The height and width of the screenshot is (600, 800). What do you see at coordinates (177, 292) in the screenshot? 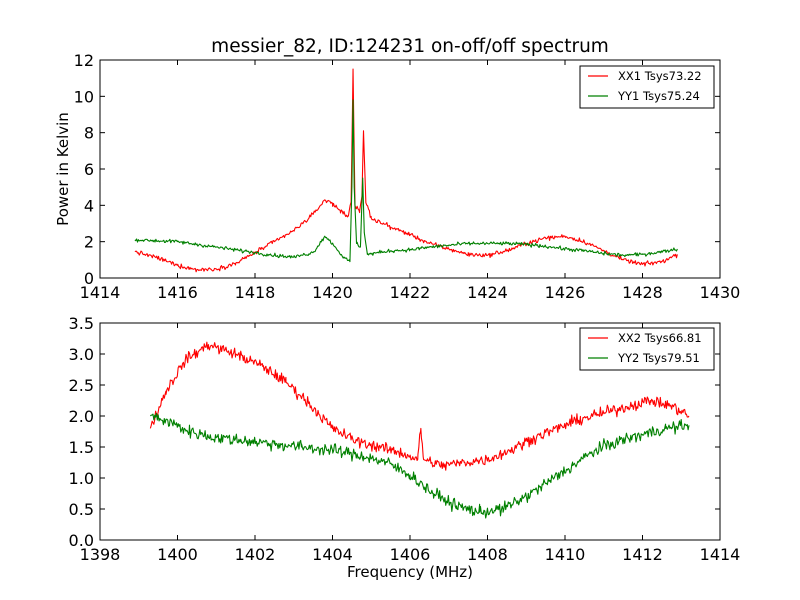
I see `x-tick-label: 1416` at bounding box center [177, 292].